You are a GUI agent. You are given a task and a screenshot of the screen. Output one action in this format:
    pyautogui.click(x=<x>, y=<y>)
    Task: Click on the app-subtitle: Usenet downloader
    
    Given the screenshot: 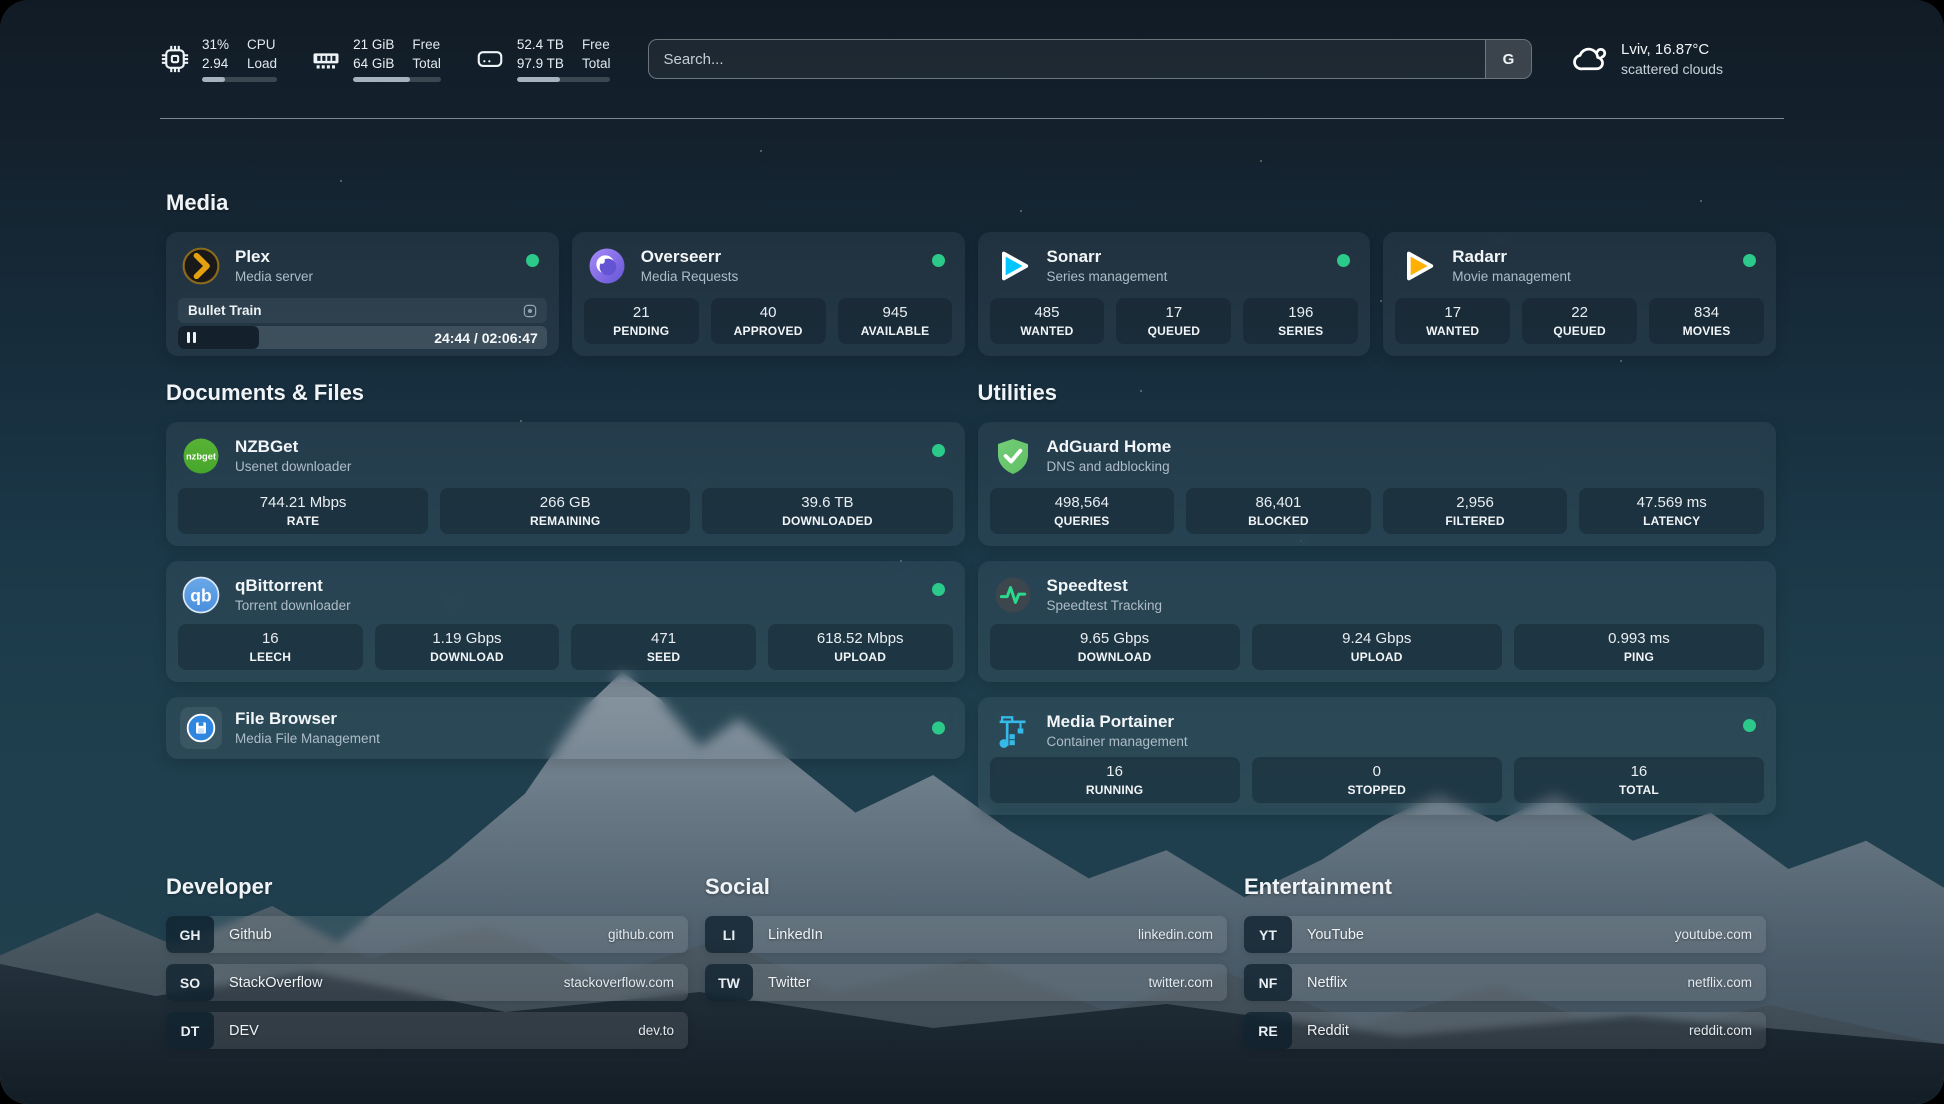 What is the action you would take?
    pyautogui.click(x=293, y=467)
    